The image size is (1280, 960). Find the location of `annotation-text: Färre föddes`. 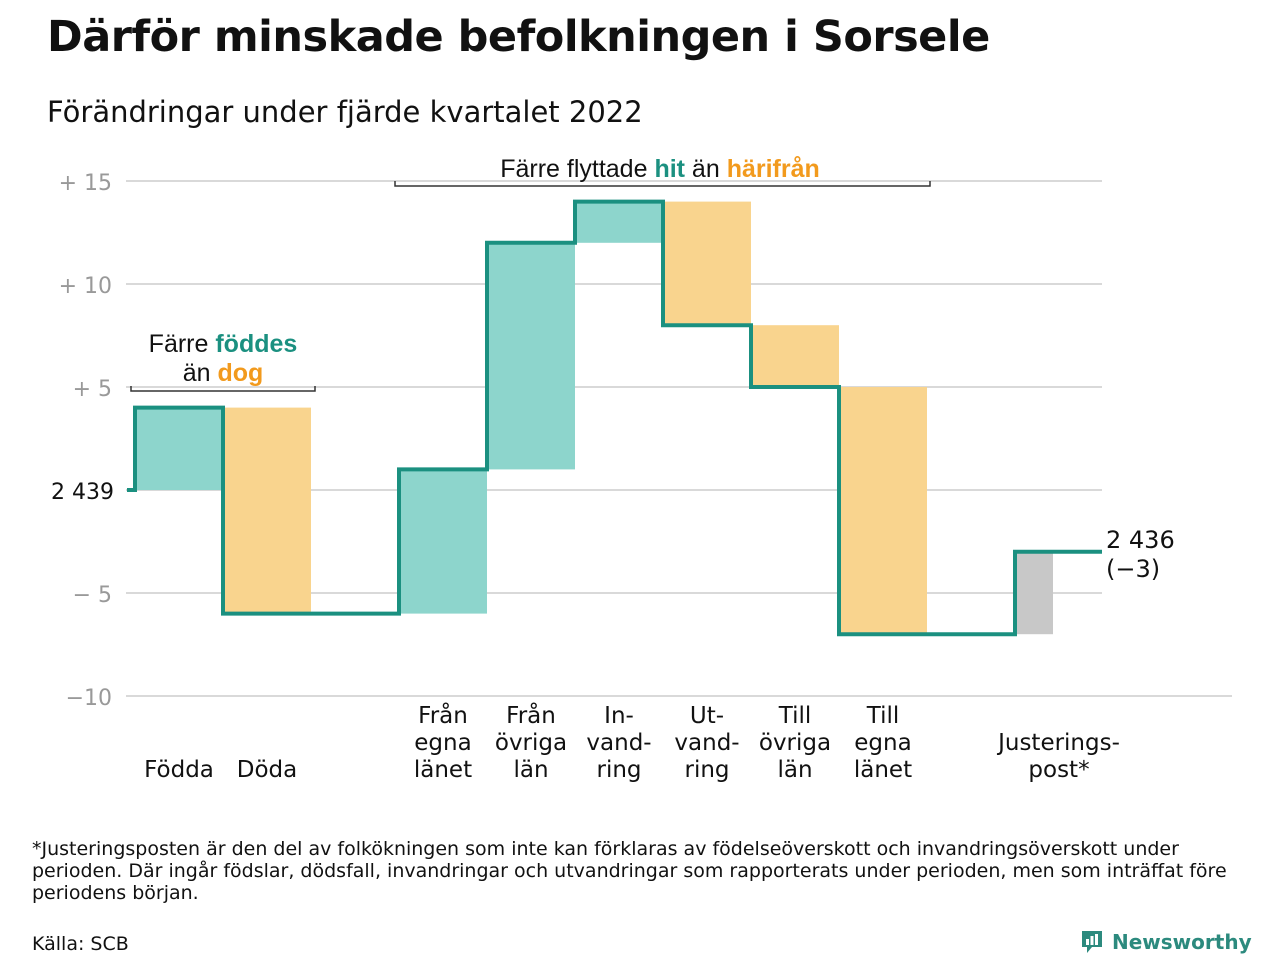

annotation-text: Färre föddes is located at coordinates (223, 344).